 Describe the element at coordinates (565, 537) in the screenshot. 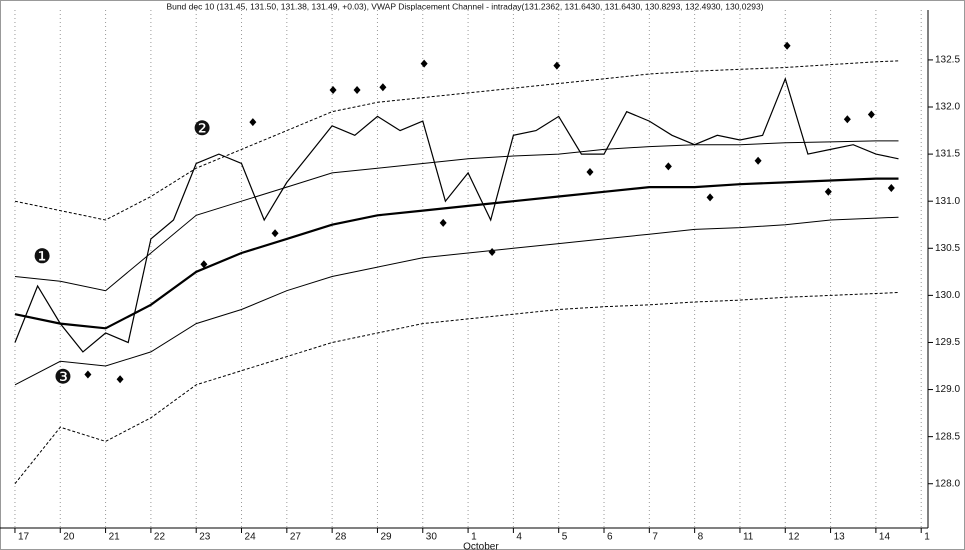

I see `x-tick-label: 5` at that location.